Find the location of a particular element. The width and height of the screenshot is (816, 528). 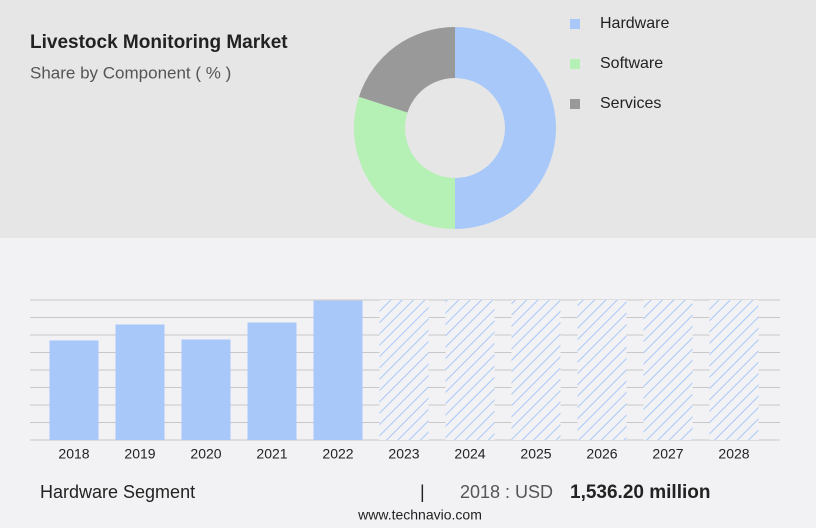

x-tick-label: 2024 is located at coordinates (469, 454).